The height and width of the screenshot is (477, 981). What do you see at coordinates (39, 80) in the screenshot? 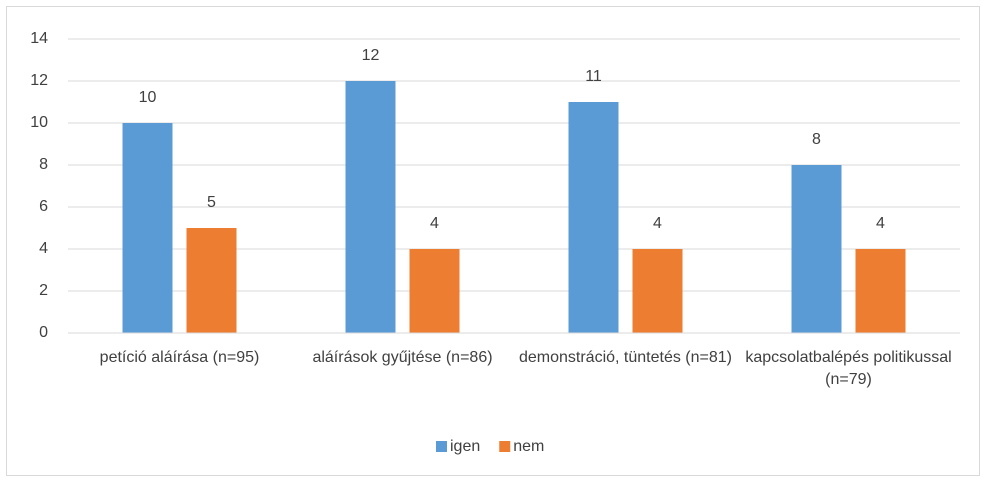
I see `y-tick-label: 12` at bounding box center [39, 80].